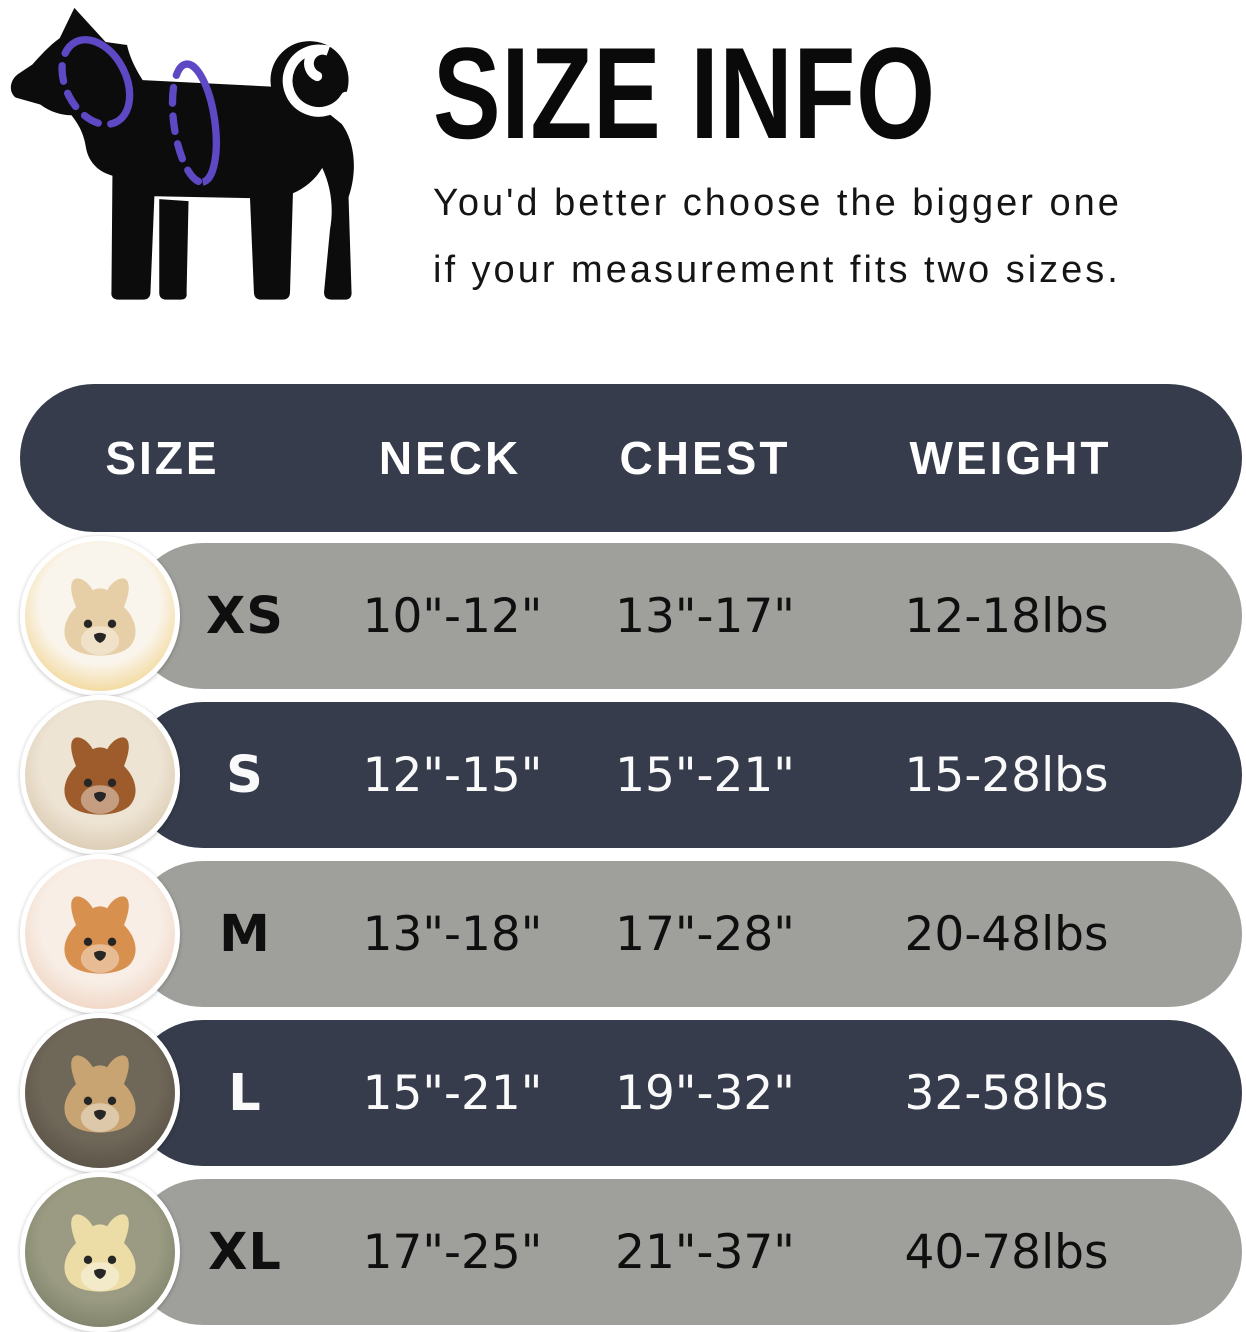 This screenshot has width=1246, height=1332. Describe the element at coordinates (1006, 775) in the screenshot. I see `weight-value: 15-28lbs` at that location.